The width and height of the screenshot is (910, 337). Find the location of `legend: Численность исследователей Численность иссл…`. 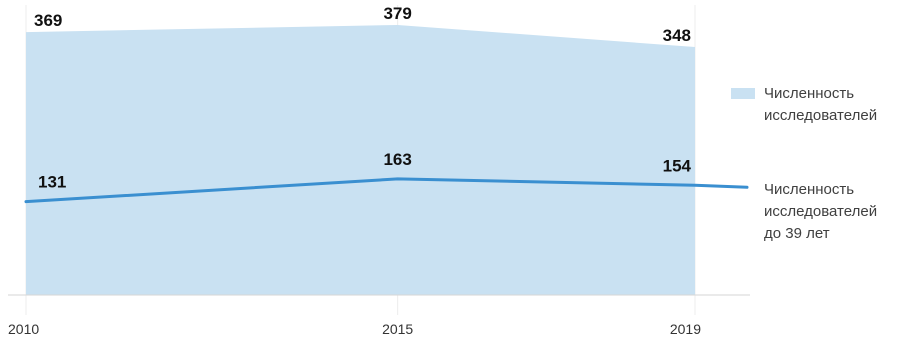

legend: Численность исследователей Численность иссл… is located at coordinates (804, 163).